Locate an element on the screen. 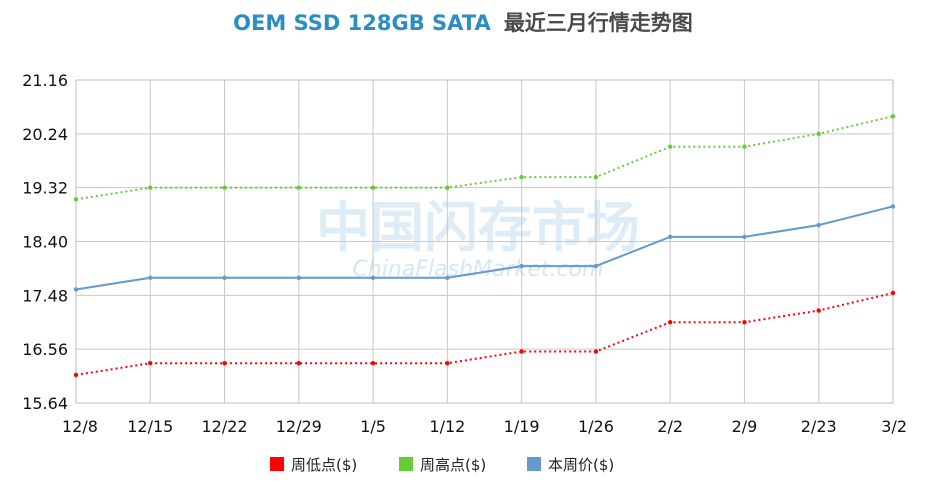 The width and height of the screenshot is (927, 487). y-tick-label: 18.40 is located at coordinates (45, 242).